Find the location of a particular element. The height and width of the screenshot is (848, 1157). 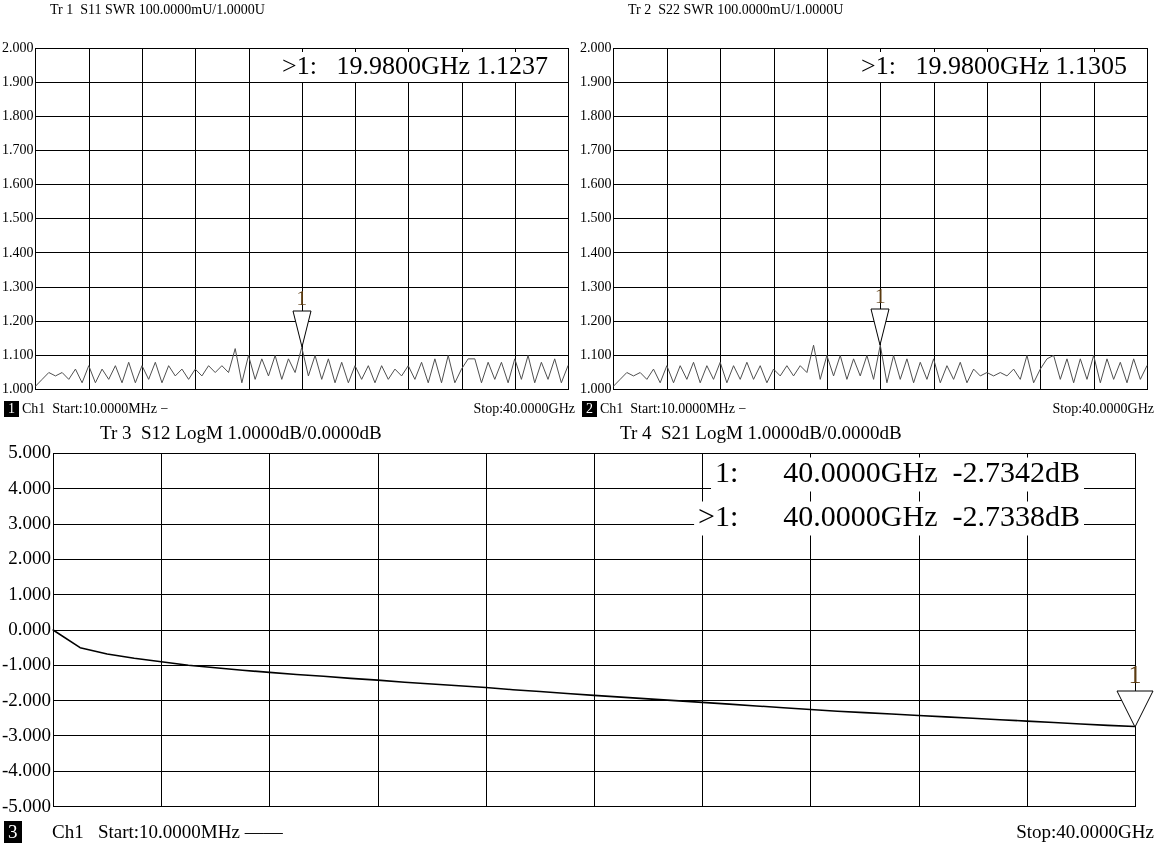

y-tick-label: 0.000 is located at coordinates (30, 628).